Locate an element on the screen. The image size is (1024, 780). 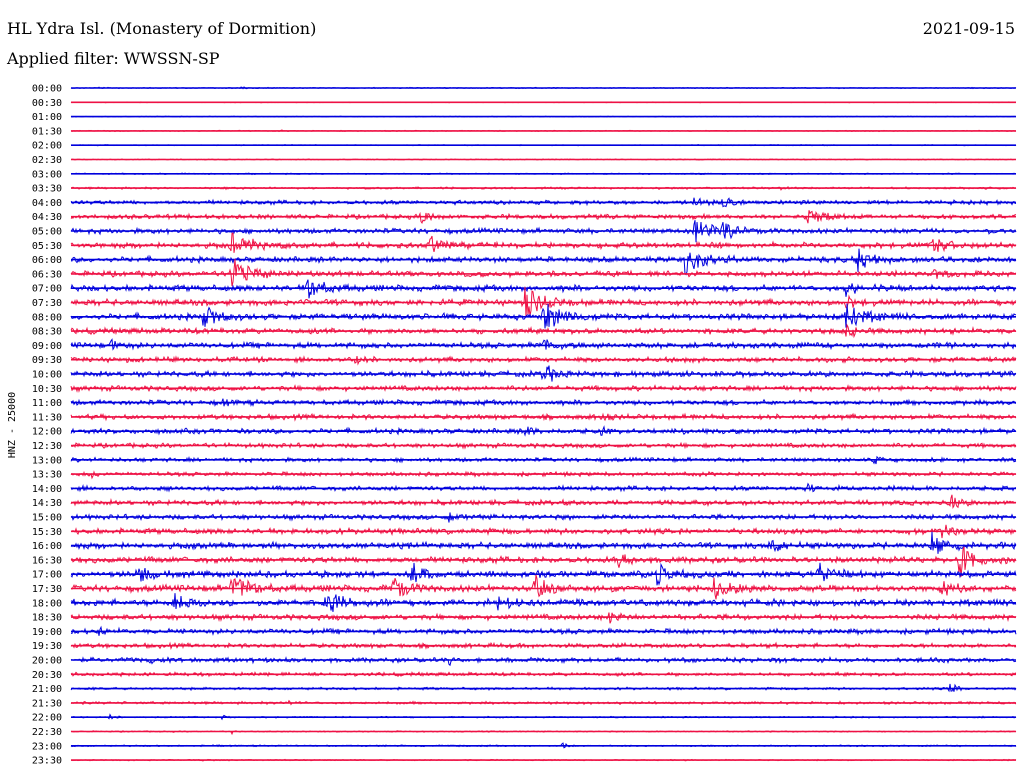
time-tick-label: 03:00 is located at coordinates (47, 174).